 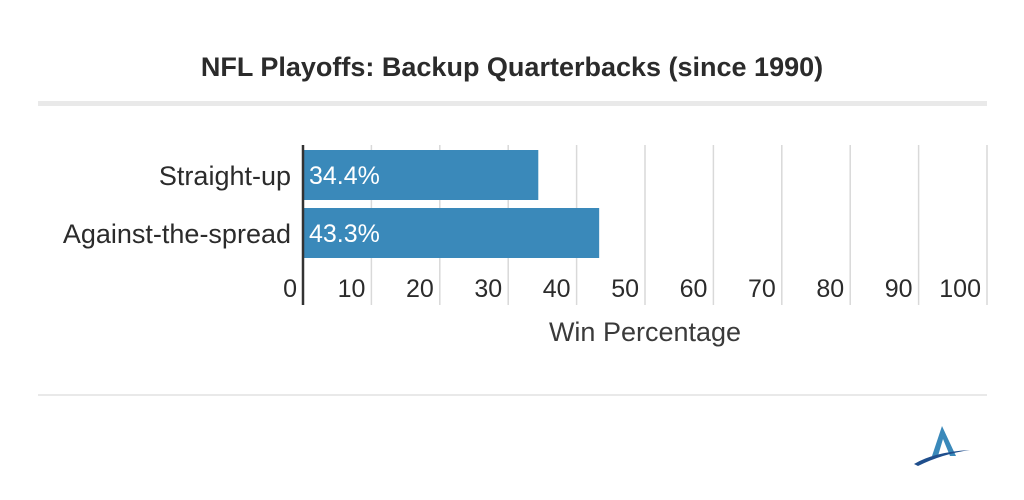 What do you see at coordinates (290, 289) in the screenshot?
I see `x-tick-label: 0` at bounding box center [290, 289].